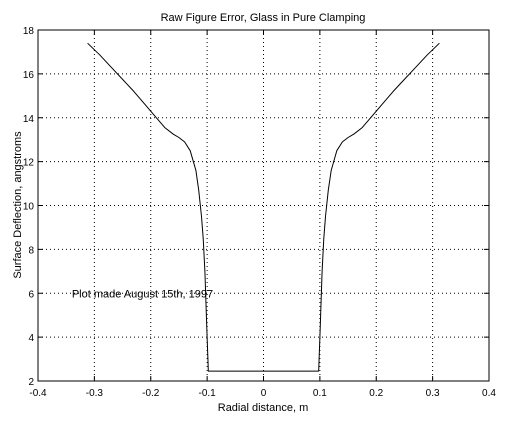 The image size is (517, 421). What do you see at coordinates (31, 250) in the screenshot?
I see `y-tick-label: 8` at bounding box center [31, 250].